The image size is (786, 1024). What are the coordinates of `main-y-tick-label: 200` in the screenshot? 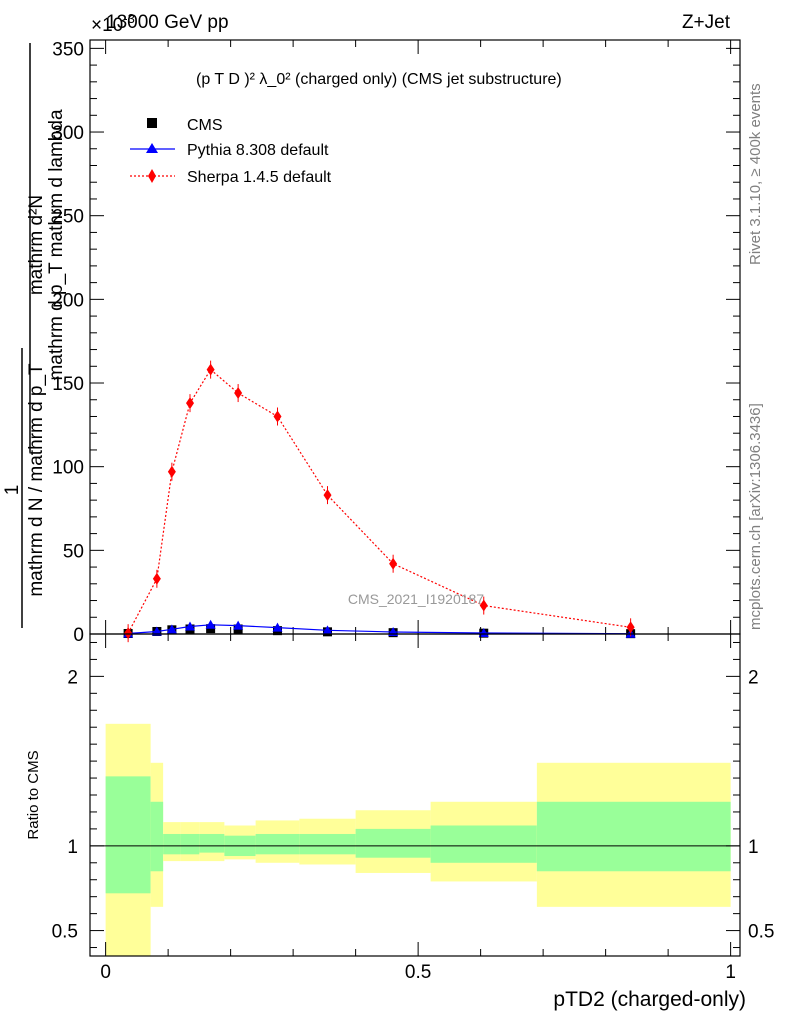 It's located at (68, 300).